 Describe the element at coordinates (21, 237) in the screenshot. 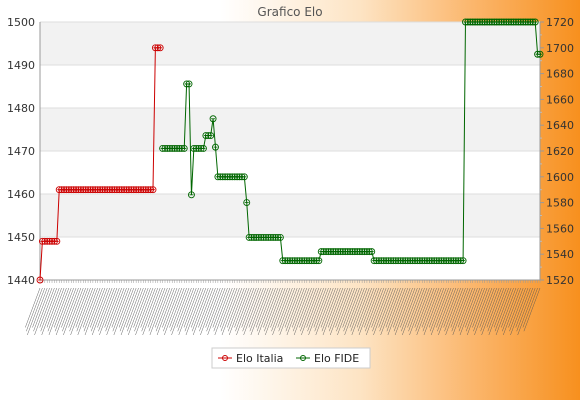

I see `left-tick-label: 1450` at that location.